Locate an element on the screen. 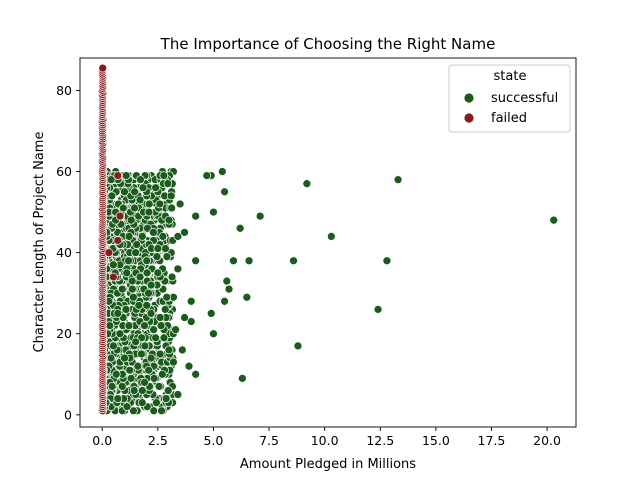 This screenshot has height=480, width=640. x-tick-label: 10.0 is located at coordinates (325, 440).